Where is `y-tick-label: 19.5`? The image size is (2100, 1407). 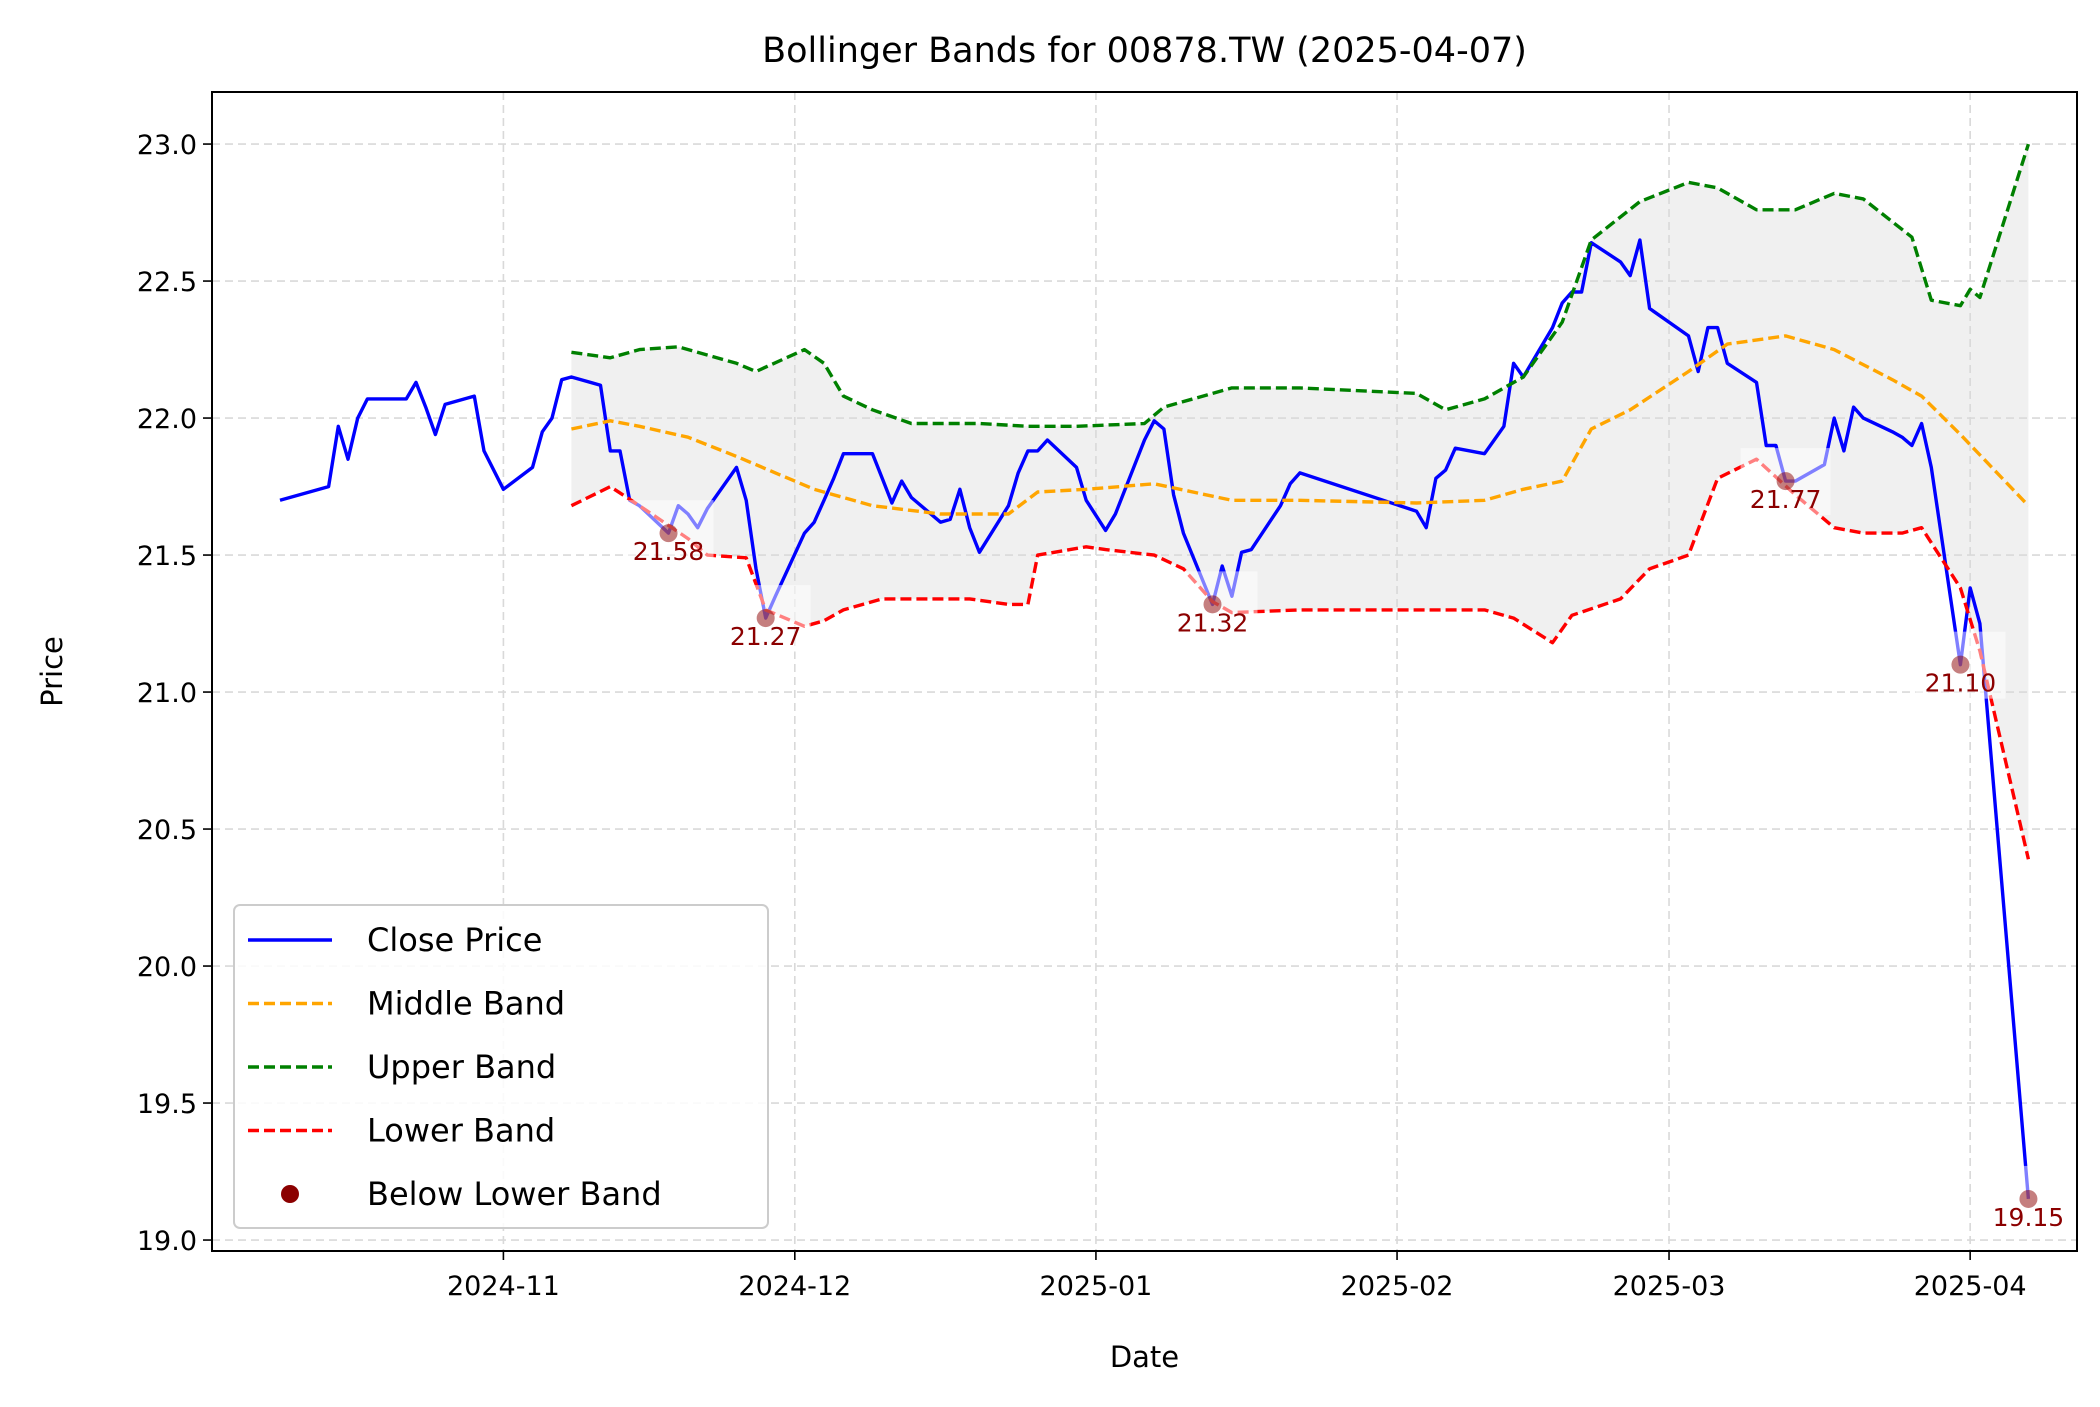
y-tick-label: 19.5 is located at coordinates (167, 1104).